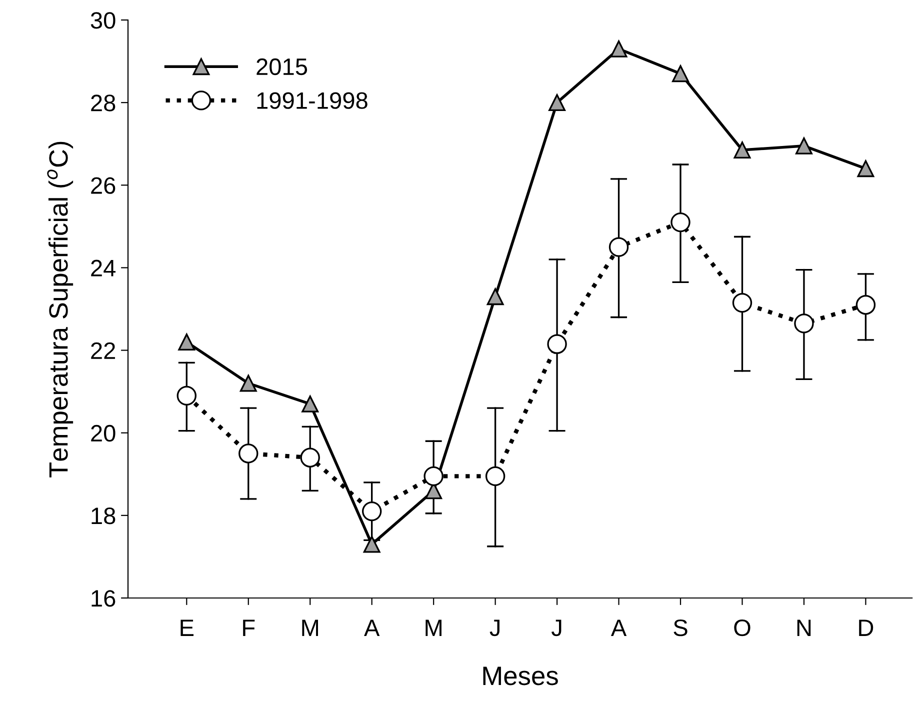  Describe the element at coordinates (103, 268) in the screenshot. I see `y-tick-label: 24` at that location.